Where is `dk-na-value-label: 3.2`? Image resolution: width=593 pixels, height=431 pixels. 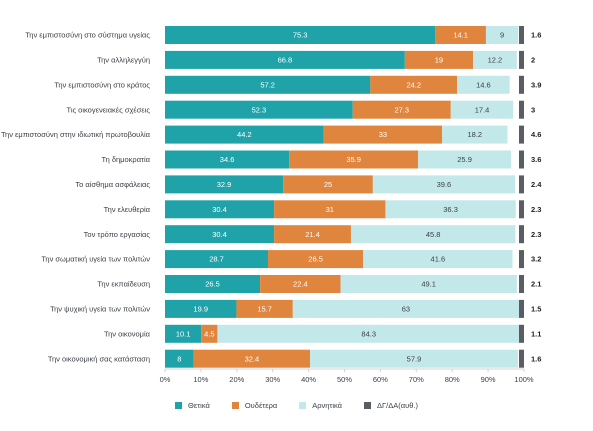 dk-na-value-label: 3.2 is located at coordinates (536, 259).